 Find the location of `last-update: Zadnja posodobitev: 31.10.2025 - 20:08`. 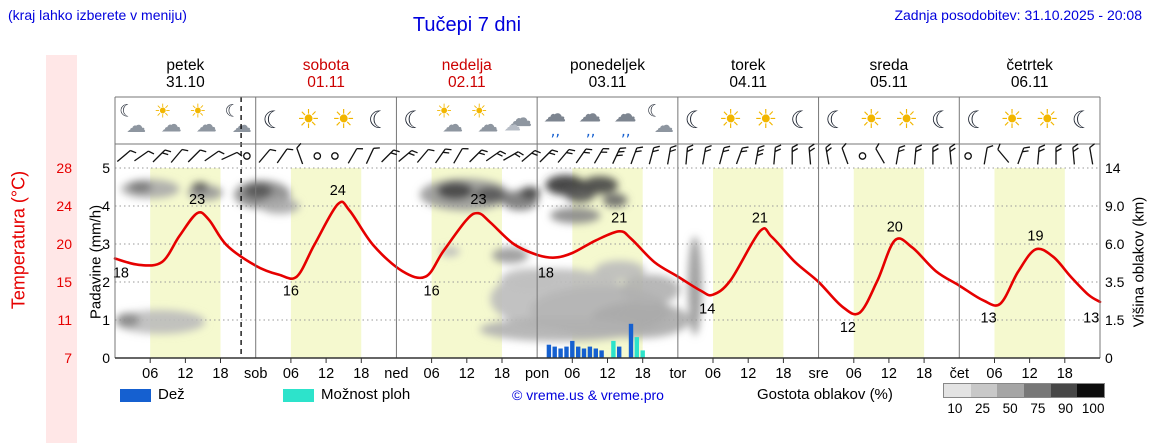

last-update: Zadnja posodobitev: 31.10.2025 - 20:08 is located at coordinates (1018, 15).